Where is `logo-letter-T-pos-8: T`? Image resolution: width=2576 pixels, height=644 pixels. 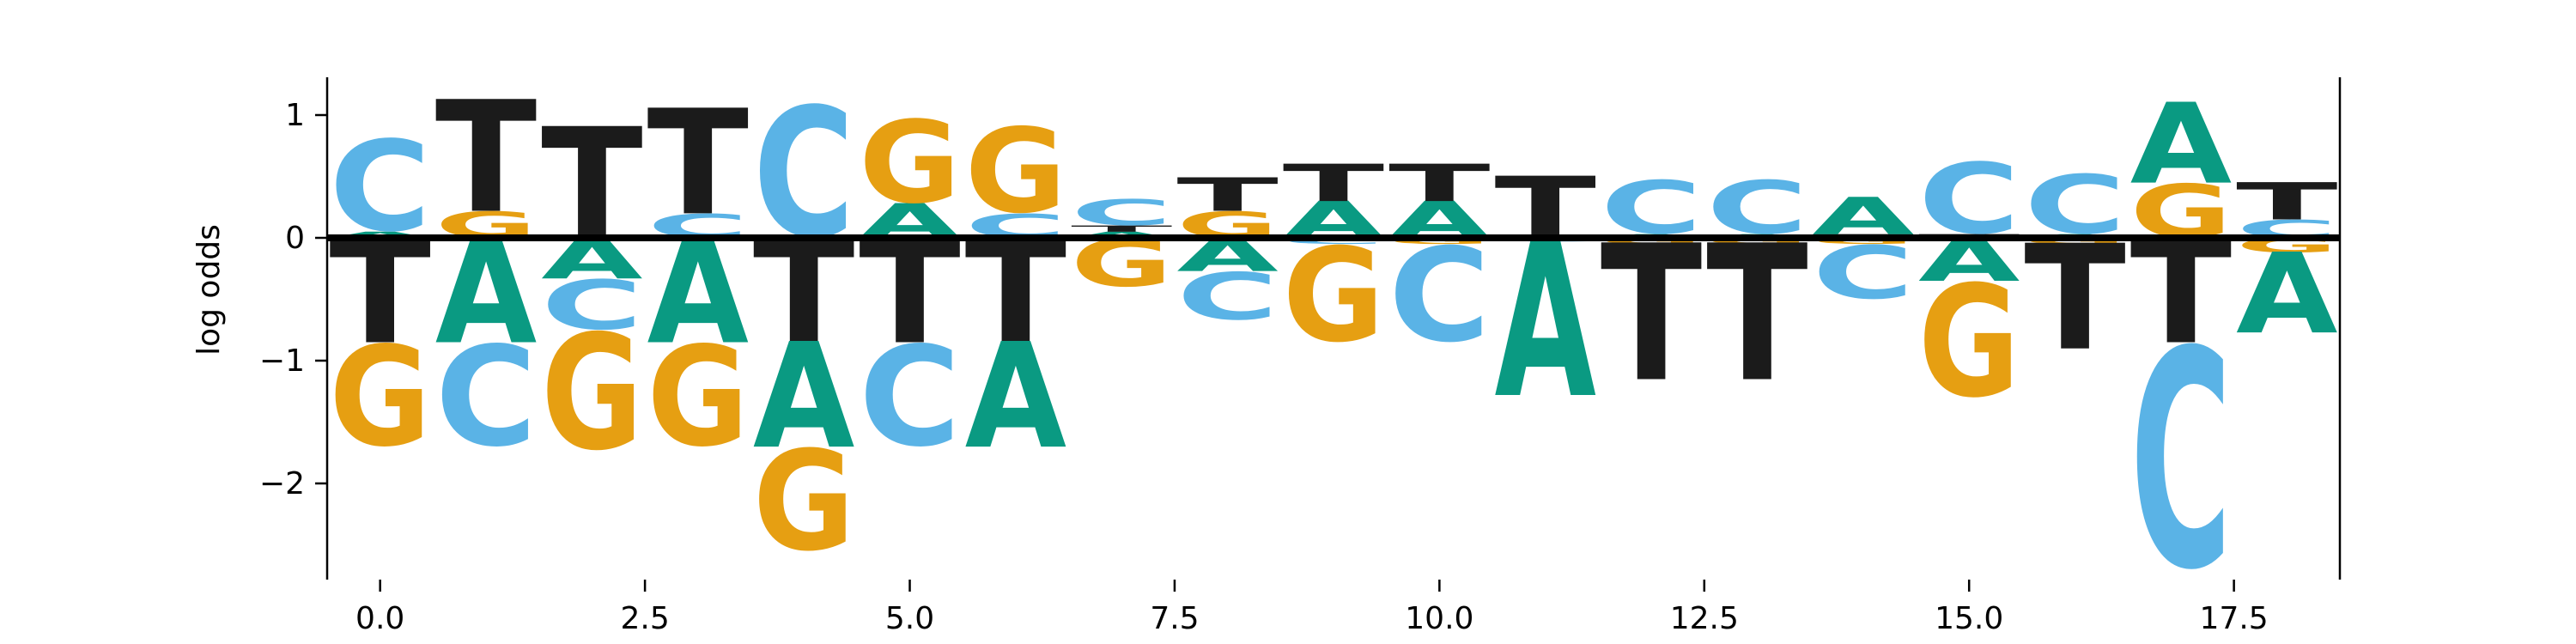 logo-letter-T-pos-8: T is located at coordinates (1227, 195).